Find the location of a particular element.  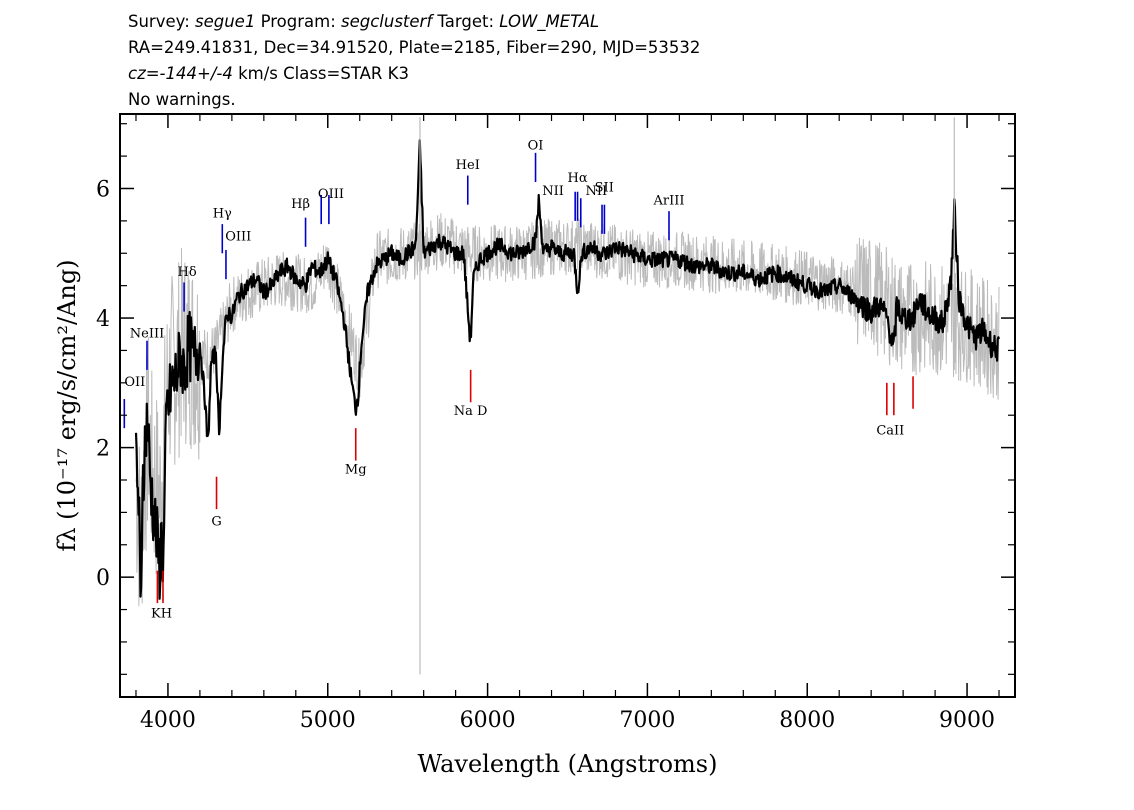

emission-line-label: OI is located at coordinates (536, 146).